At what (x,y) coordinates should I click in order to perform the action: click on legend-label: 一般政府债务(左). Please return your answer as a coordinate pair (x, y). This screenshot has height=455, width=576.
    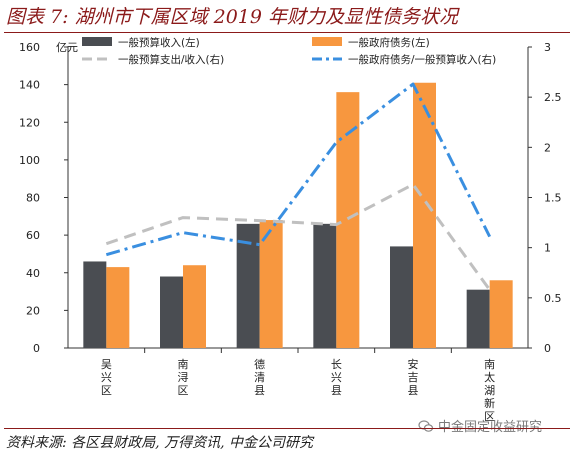
    Looking at the image, I should click on (389, 42).